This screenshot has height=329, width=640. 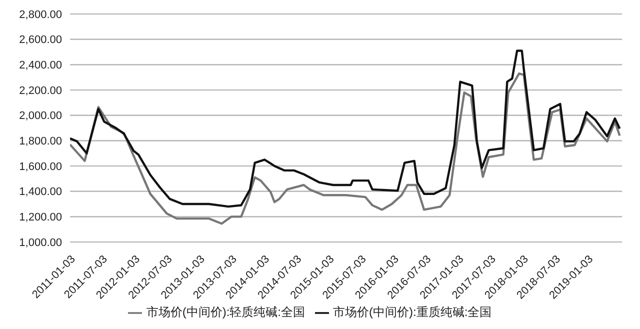 What do you see at coordinates (40, 90) in the screenshot?
I see `y-tick-label: 2,200.00` at bounding box center [40, 90].